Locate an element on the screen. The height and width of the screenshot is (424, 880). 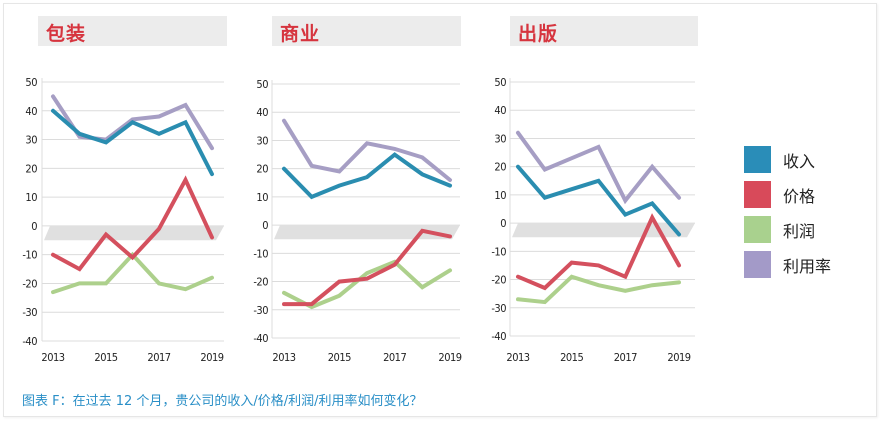
series-line-commercial-revenue is located at coordinates (367, 176).